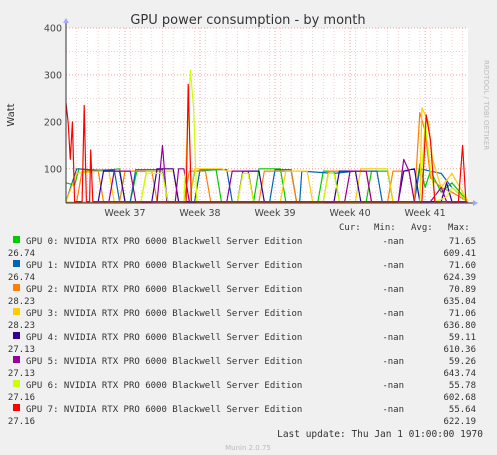 This screenshot has width=497, height=455. I want to click on legend-max: 635.04, so click(459, 302).